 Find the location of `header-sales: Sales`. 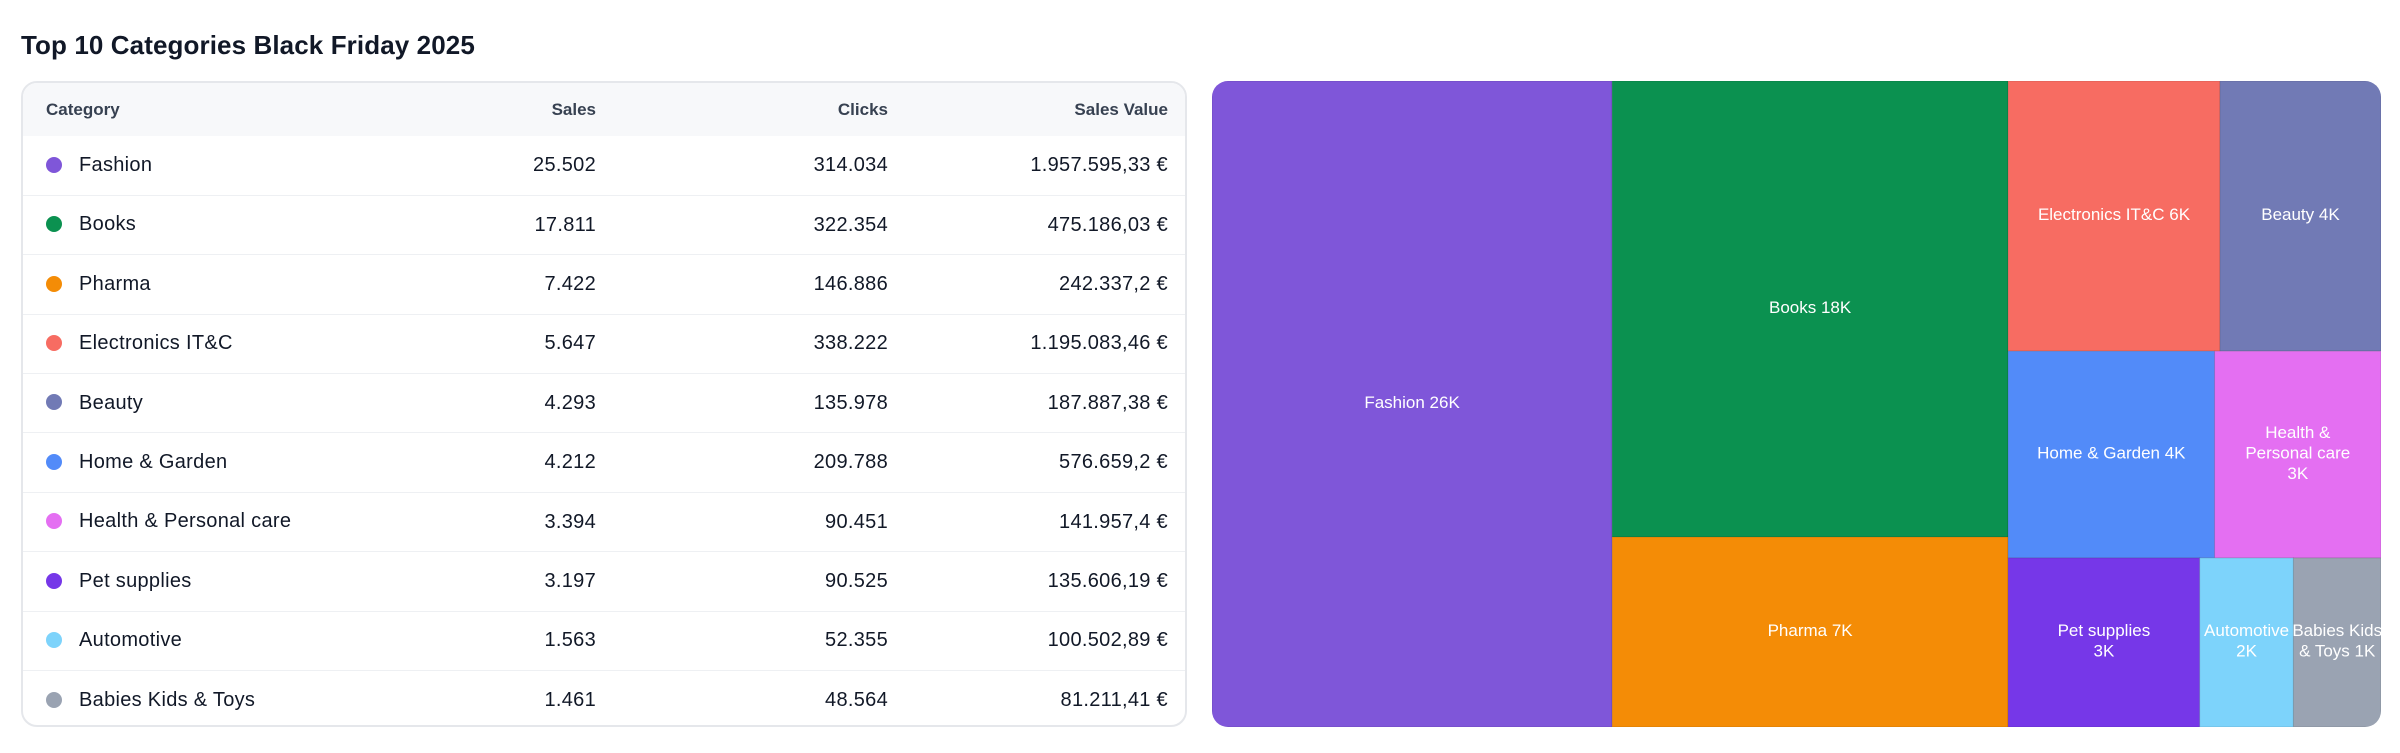

header-sales: Sales is located at coordinates (573, 109).